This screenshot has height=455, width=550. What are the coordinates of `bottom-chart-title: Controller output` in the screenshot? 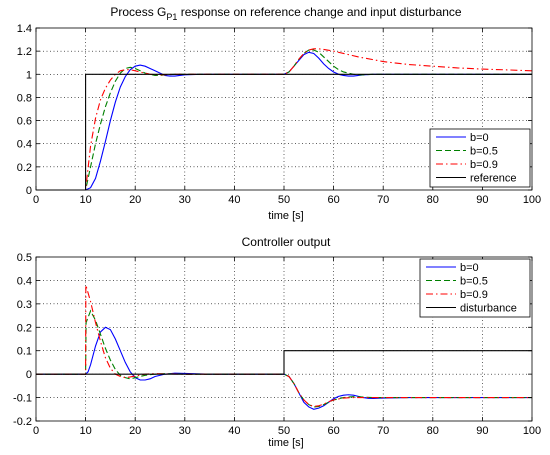 It's located at (286, 242).